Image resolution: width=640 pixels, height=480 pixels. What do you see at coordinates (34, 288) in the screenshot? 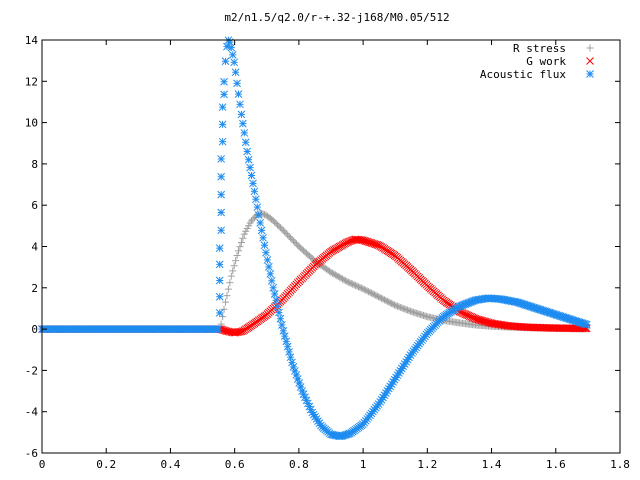
I see `y-tick-label: 2` at bounding box center [34, 288].